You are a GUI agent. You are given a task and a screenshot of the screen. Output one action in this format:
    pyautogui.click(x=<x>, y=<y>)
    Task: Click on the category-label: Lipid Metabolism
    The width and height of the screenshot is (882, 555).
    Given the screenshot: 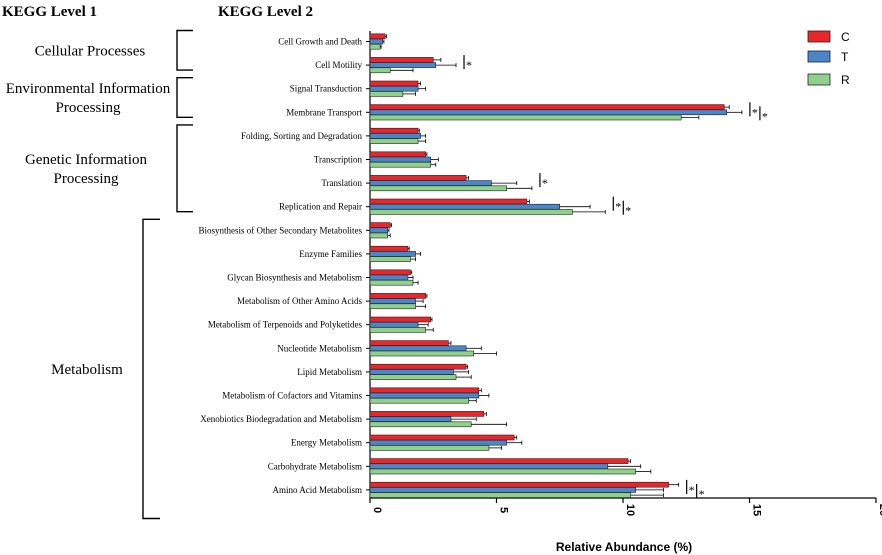 What is the action you would take?
    pyautogui.click(x=329, y=372)
    